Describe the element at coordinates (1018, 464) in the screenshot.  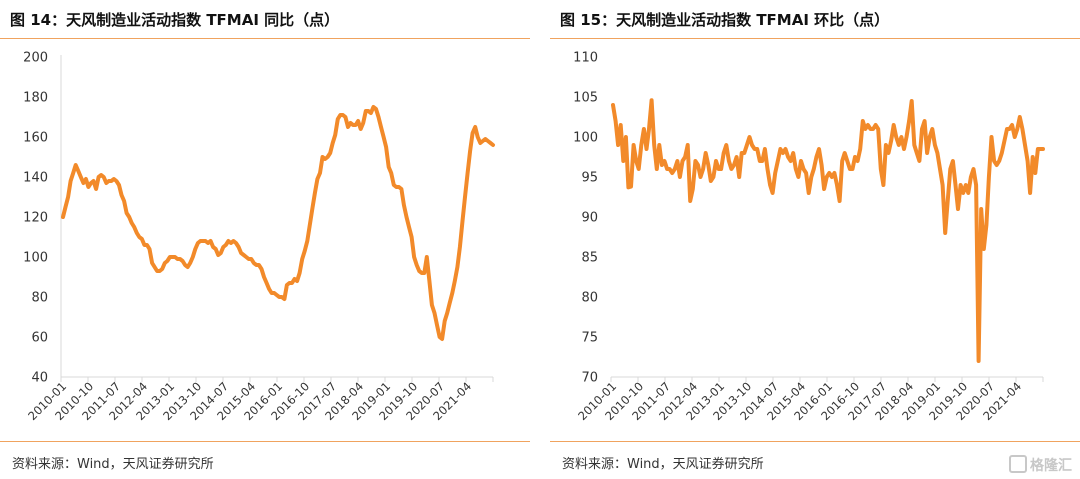
I see `logo-icon` at that location.